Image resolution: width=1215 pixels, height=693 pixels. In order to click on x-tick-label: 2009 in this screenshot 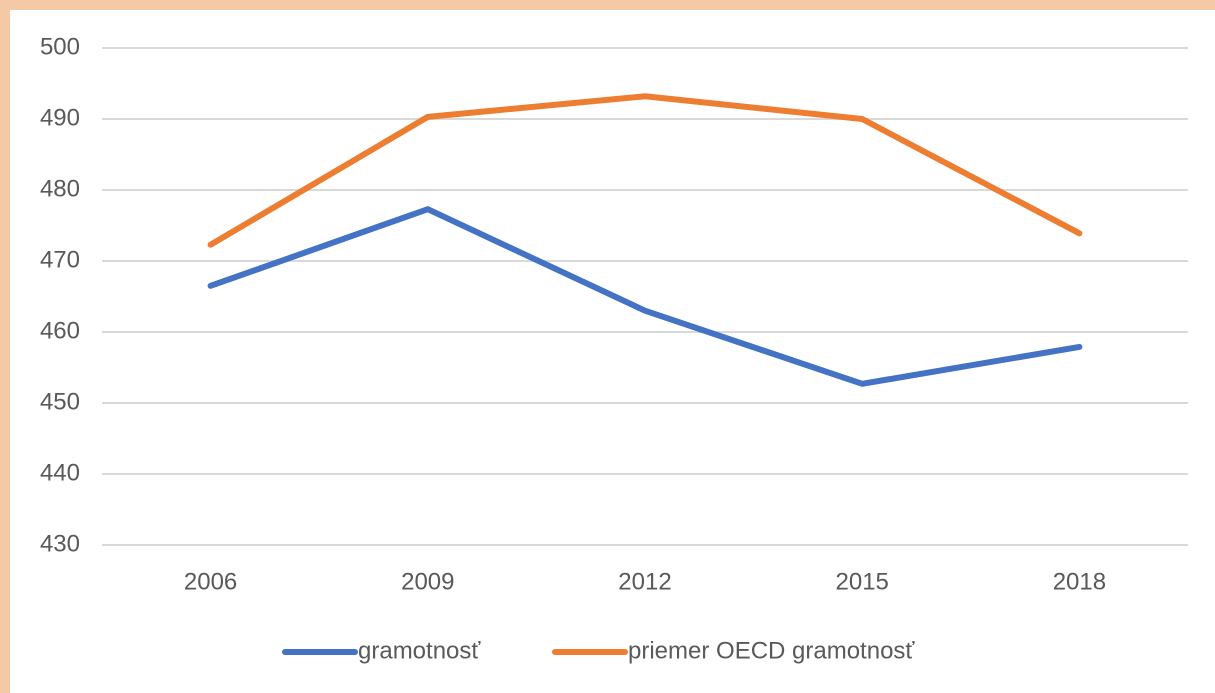, I will do `click(427, 581)`.